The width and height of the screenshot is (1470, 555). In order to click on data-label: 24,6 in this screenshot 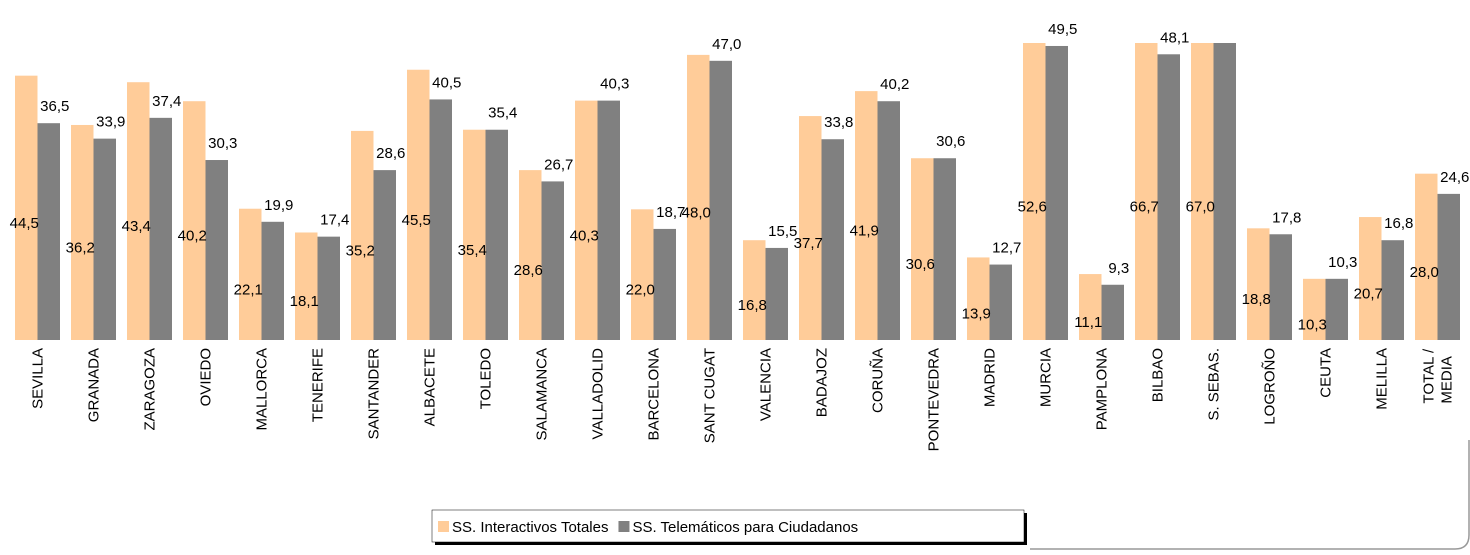, I will do `click(1454, 177)`.